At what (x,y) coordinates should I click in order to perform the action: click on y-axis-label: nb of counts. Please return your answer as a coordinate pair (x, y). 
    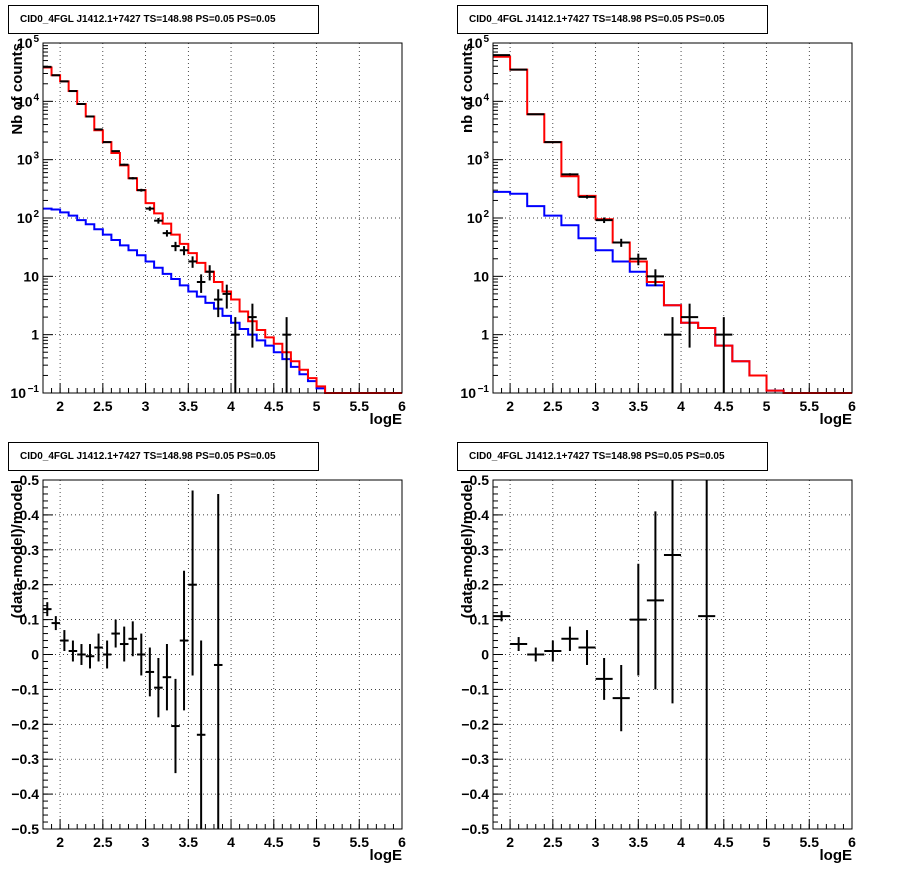
    Looking at the image, I should click on (467, 88).